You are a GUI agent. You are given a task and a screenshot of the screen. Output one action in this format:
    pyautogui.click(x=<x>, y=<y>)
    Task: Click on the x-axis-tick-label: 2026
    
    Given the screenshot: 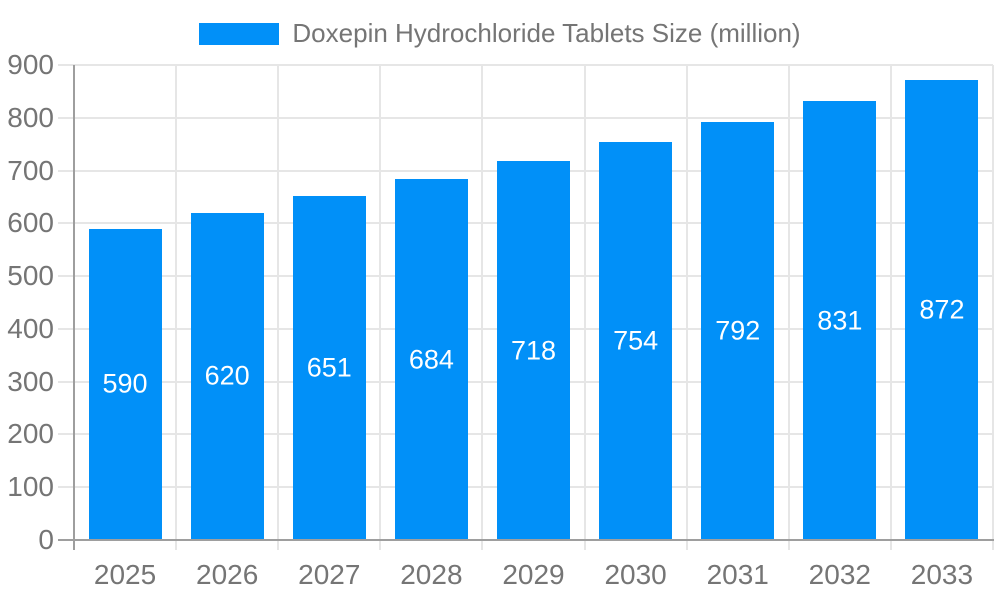 What is the action you would take?
    pyautogui.click(x=227, y=574)
    